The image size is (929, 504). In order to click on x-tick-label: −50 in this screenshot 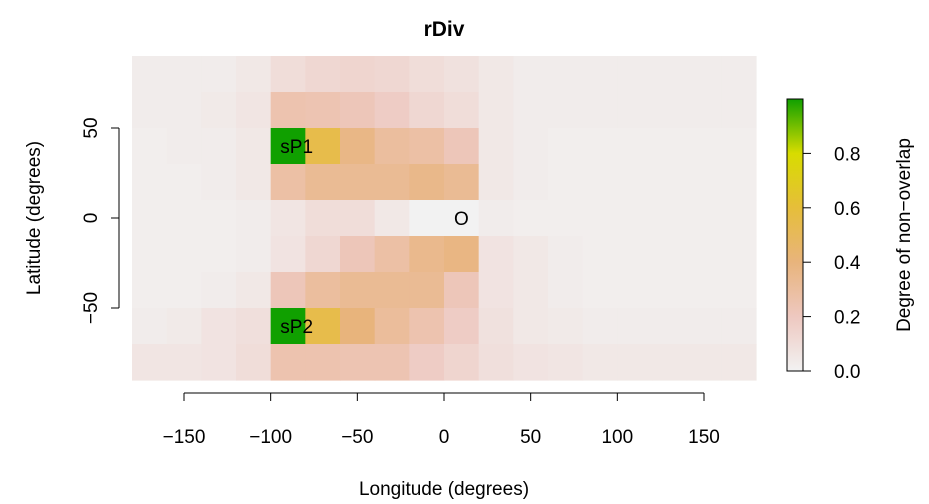, I will do `click(357, 437)`.